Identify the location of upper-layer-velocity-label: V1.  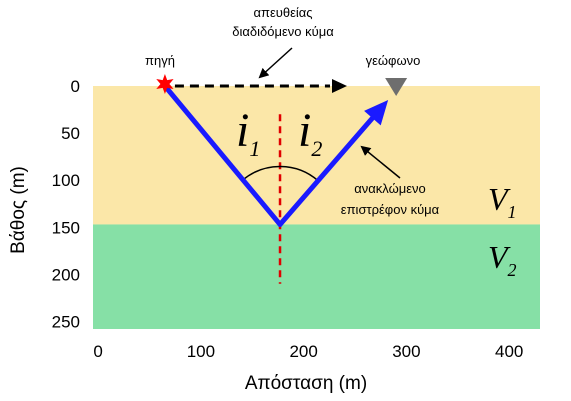
(502, 201).